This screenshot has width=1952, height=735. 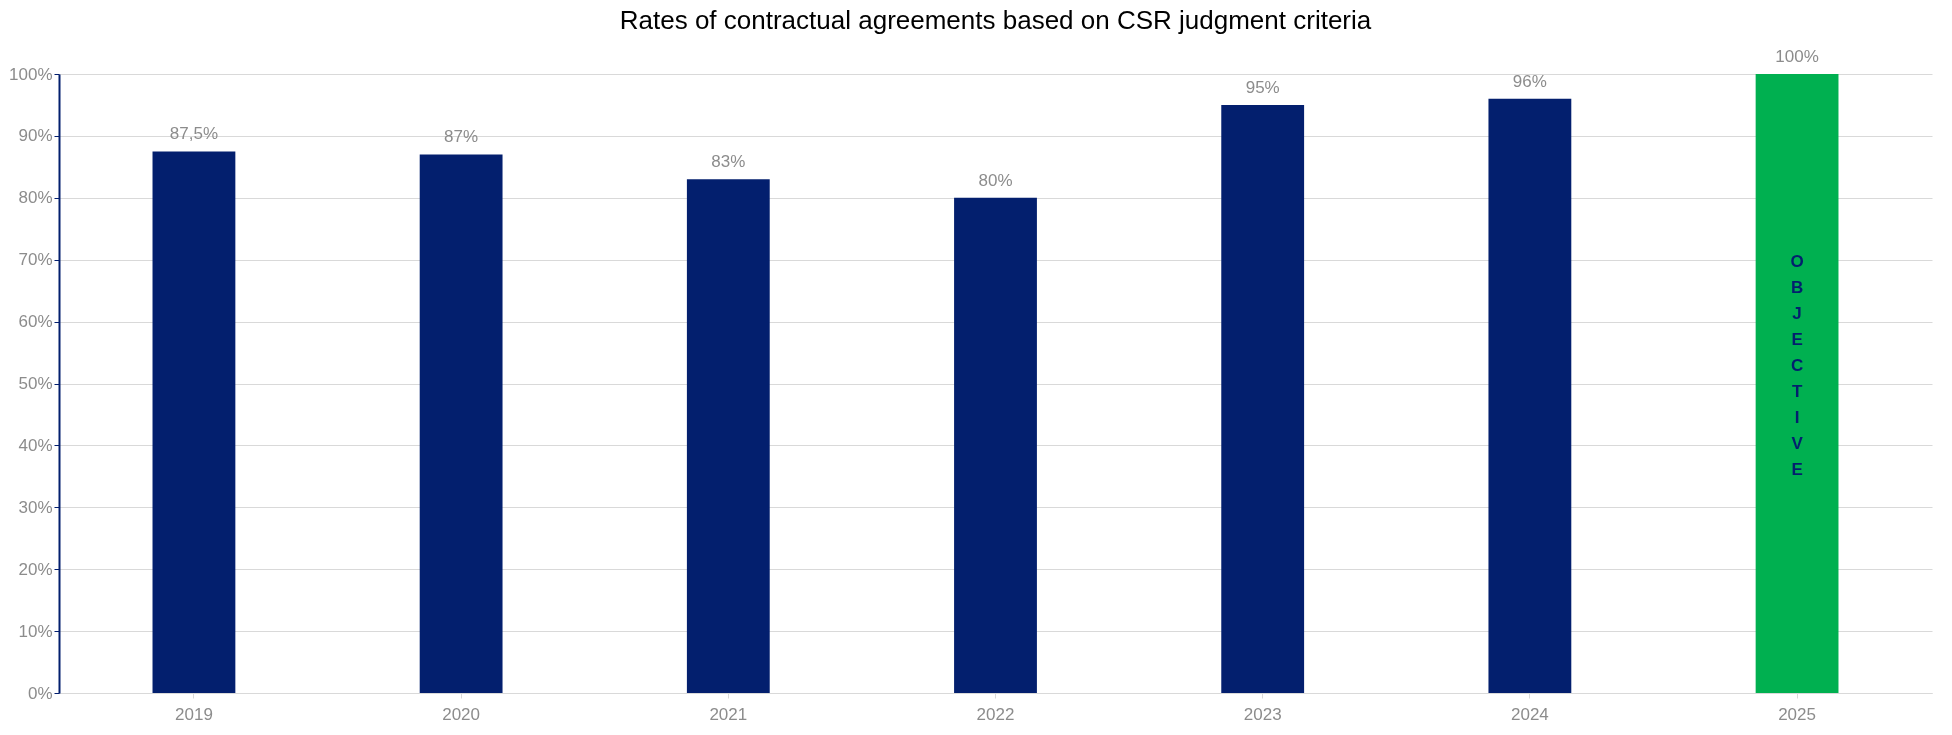 What do you see at coordinates (1262, 714) in the screenshot?
I see `x-tick-label: 2023` at bounding box center [1262, 714].